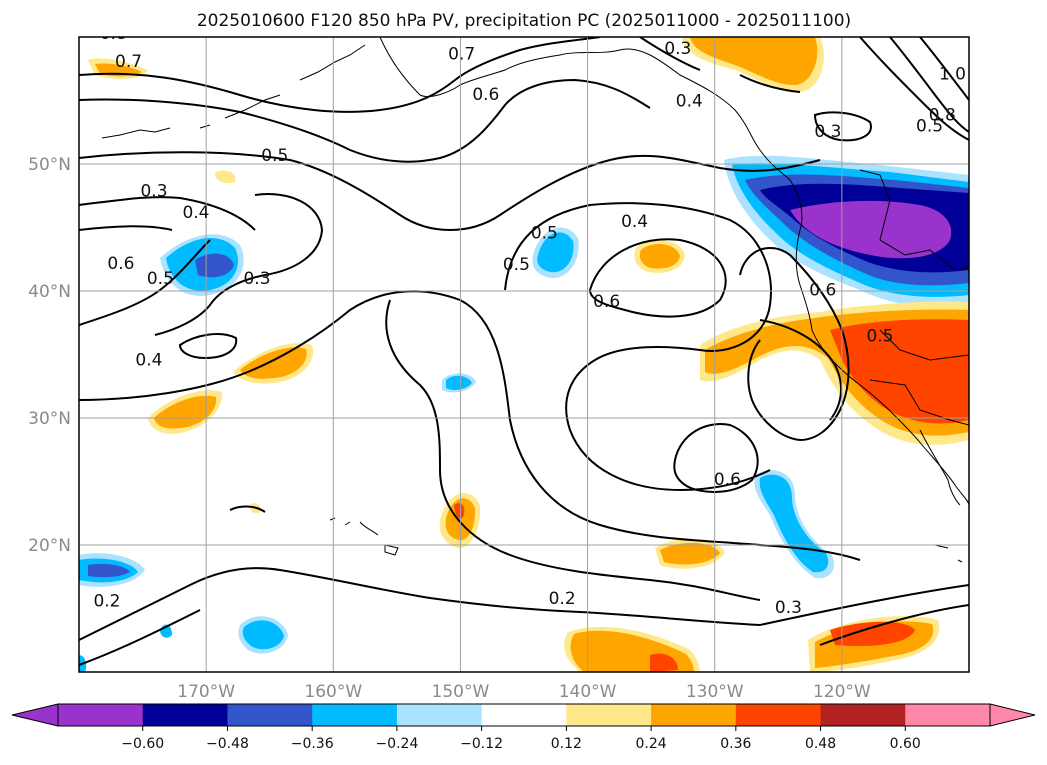  What do you see at coordinates (715, 692) in the screenshot?
I see `longitude-label: 130°W` at bounding box center [715, 692].